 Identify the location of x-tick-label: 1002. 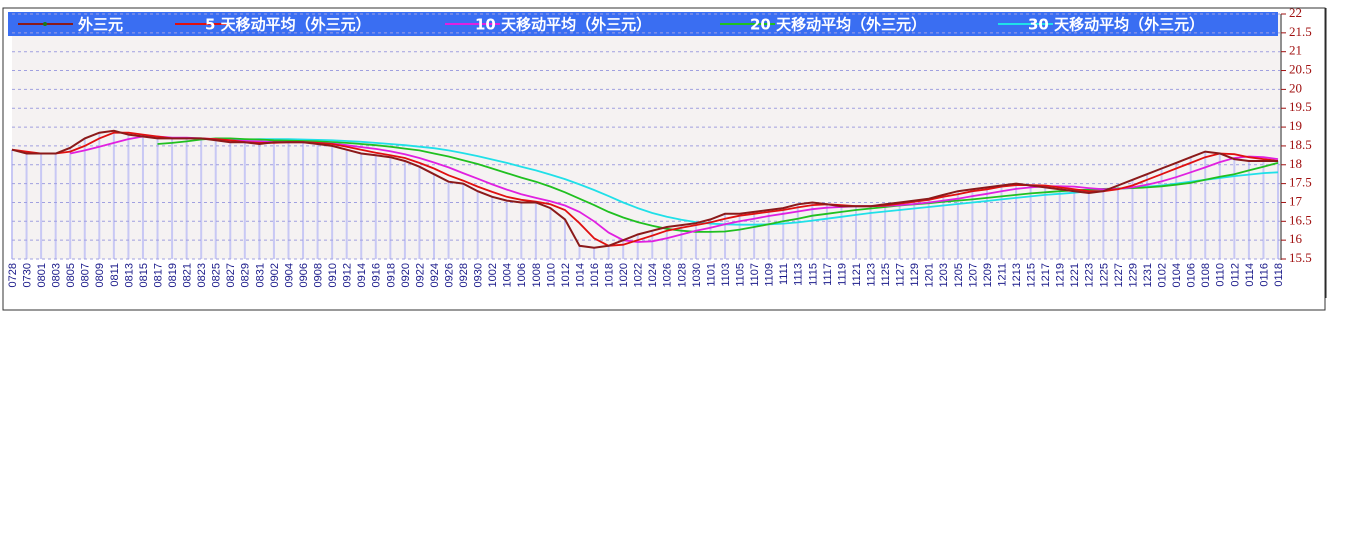
(493, 275).